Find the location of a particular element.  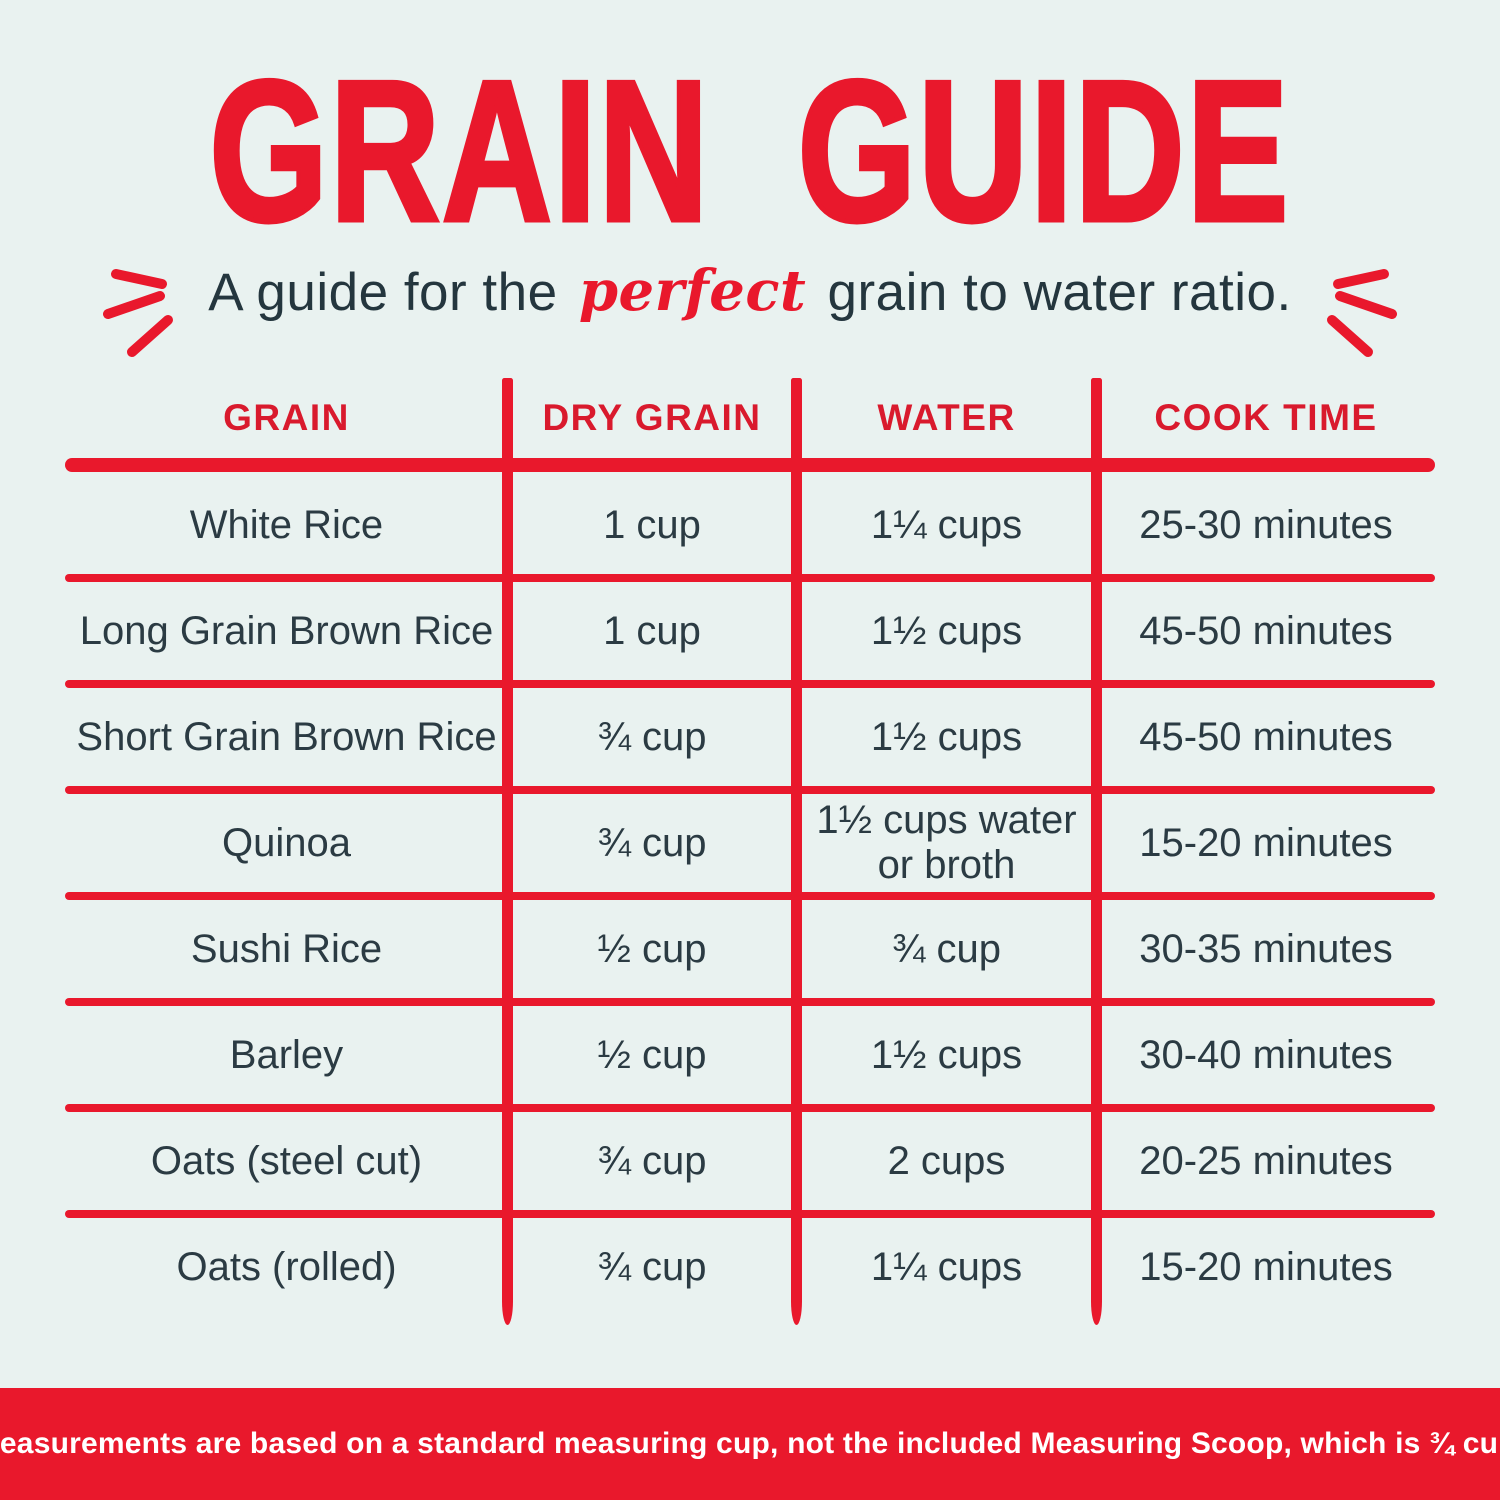

grain-cell: Long Grain Brown Rice is located at coordinates (286, 631).